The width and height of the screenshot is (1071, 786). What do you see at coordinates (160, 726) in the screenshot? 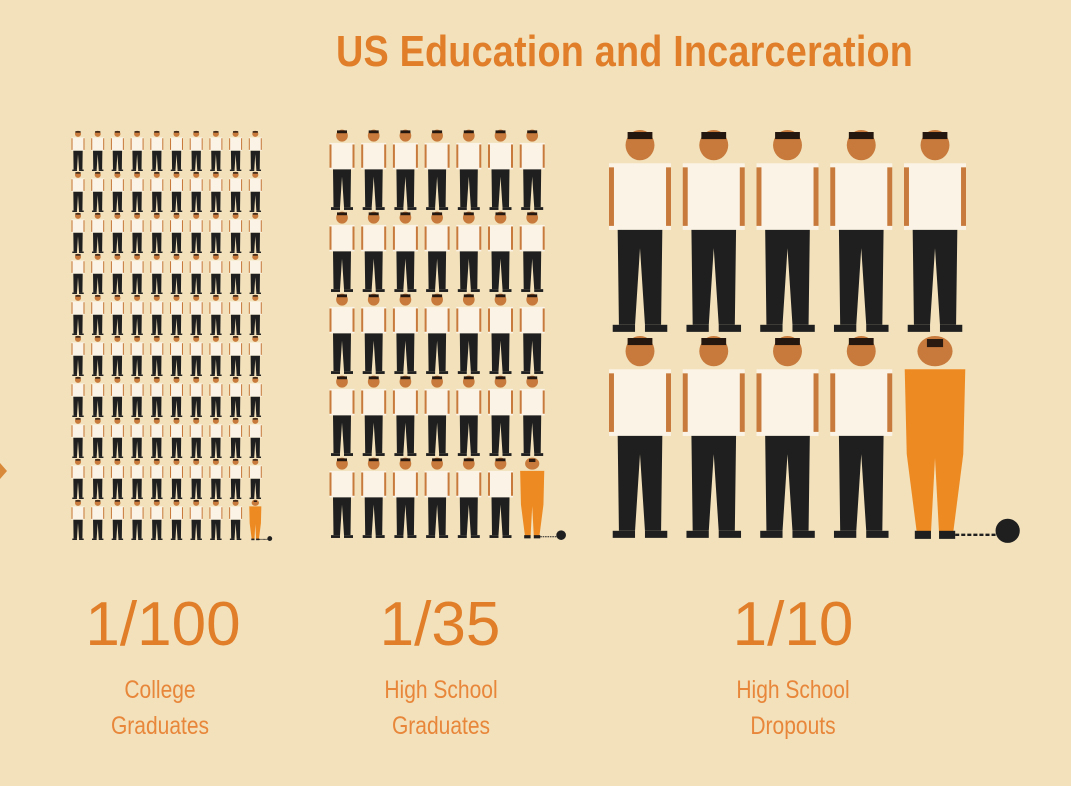
I see `college-graduates-label-line-2: Graduates` at bounding box center [160, 726].